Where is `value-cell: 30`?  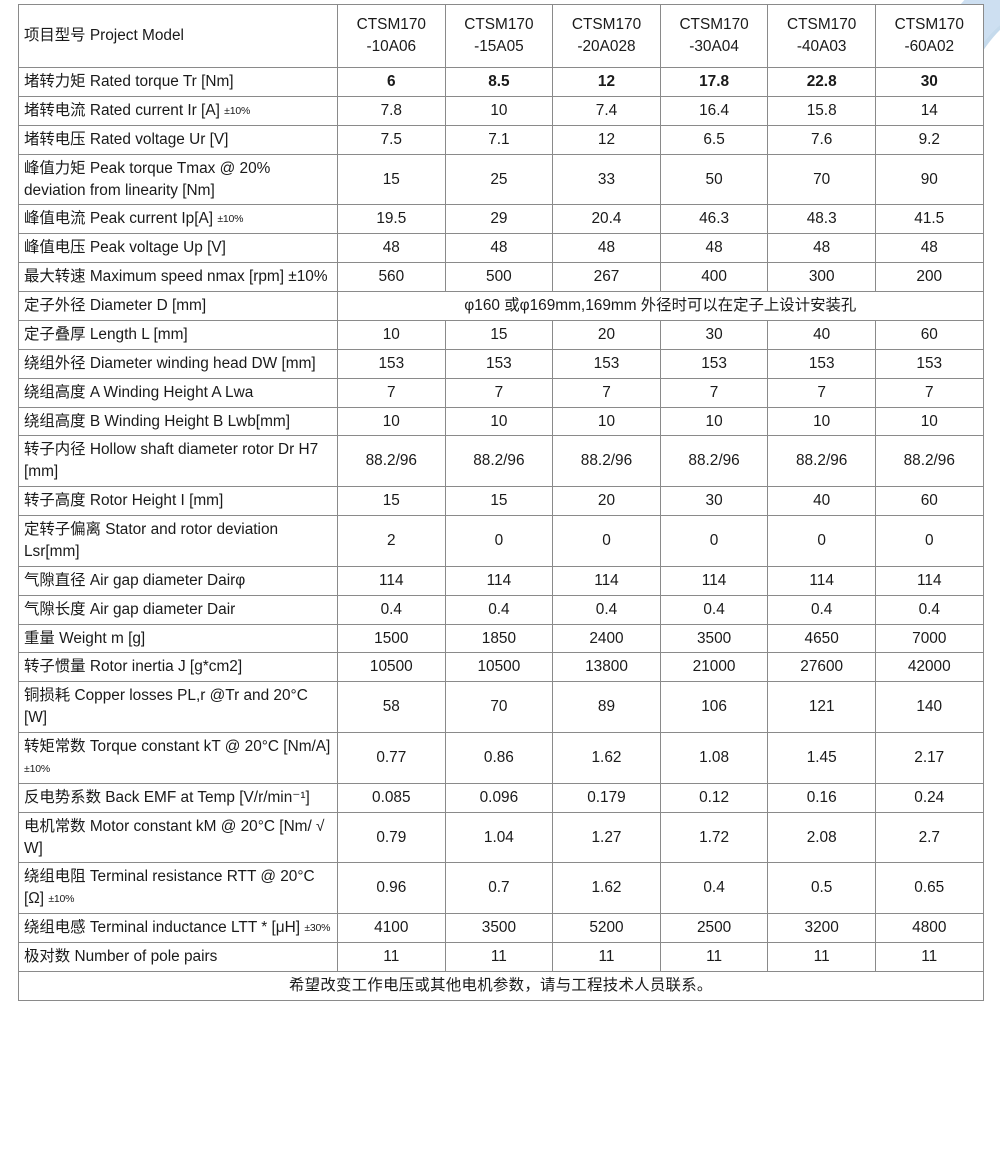 value-cell: 30 is located at coordinates (714, 334).